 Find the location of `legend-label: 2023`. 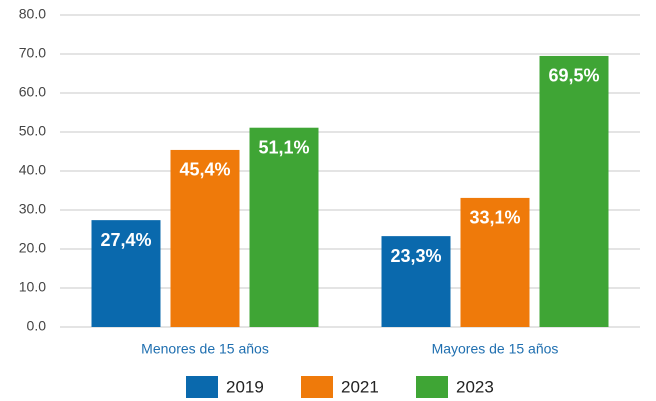

legend-label: 2023 is located at coordinates (475, 386).